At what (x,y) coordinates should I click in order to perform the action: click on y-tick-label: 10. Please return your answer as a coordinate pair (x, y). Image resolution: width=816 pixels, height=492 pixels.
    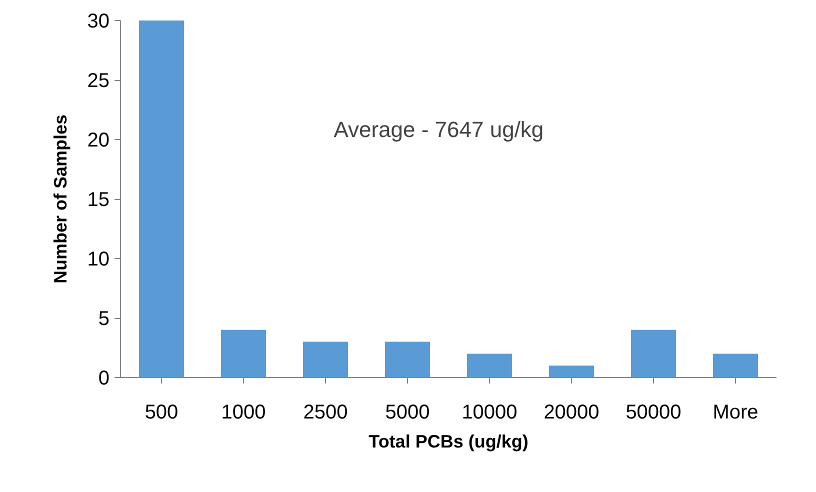
    Looking at the image, I should click on (98, 259).